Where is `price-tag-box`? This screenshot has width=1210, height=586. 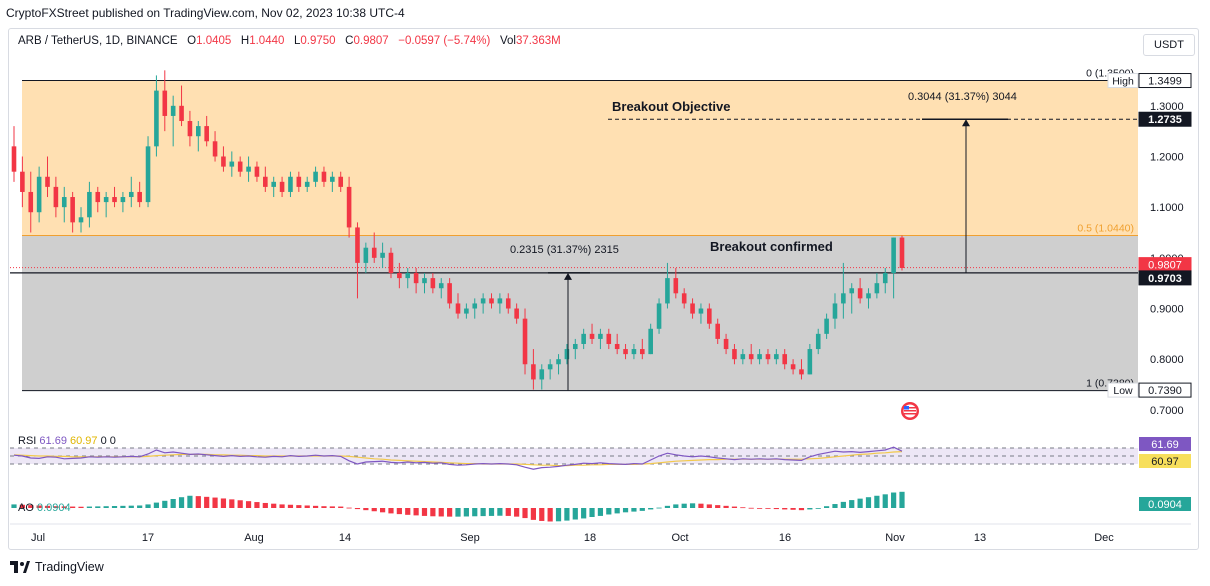
price-tag-box is located at coordinates (1165, 278).